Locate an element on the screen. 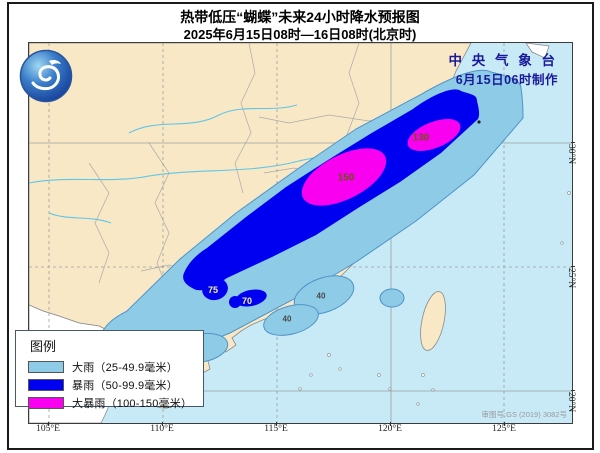  legend-item-downpour: 大暴雨（100-150毫米） is located at coordinates (115, 403).